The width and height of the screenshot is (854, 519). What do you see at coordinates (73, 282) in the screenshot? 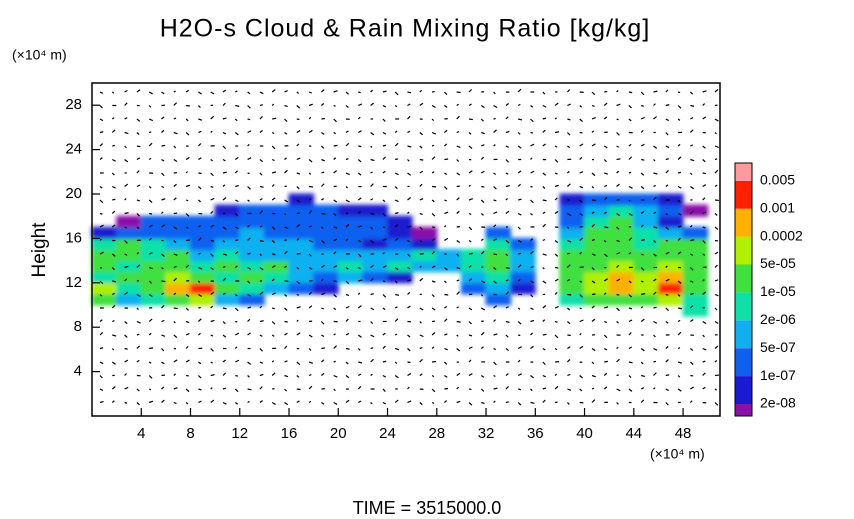
I see `y-tick-label: 12` at bounding box center [73, 282].